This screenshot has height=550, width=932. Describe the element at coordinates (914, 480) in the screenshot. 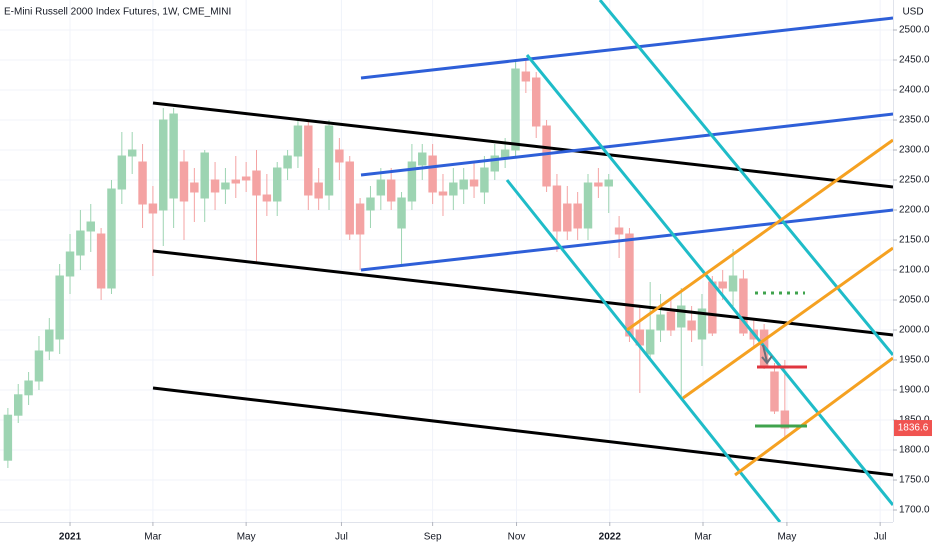

I see `y-tick-label: 1750.0` at that location.